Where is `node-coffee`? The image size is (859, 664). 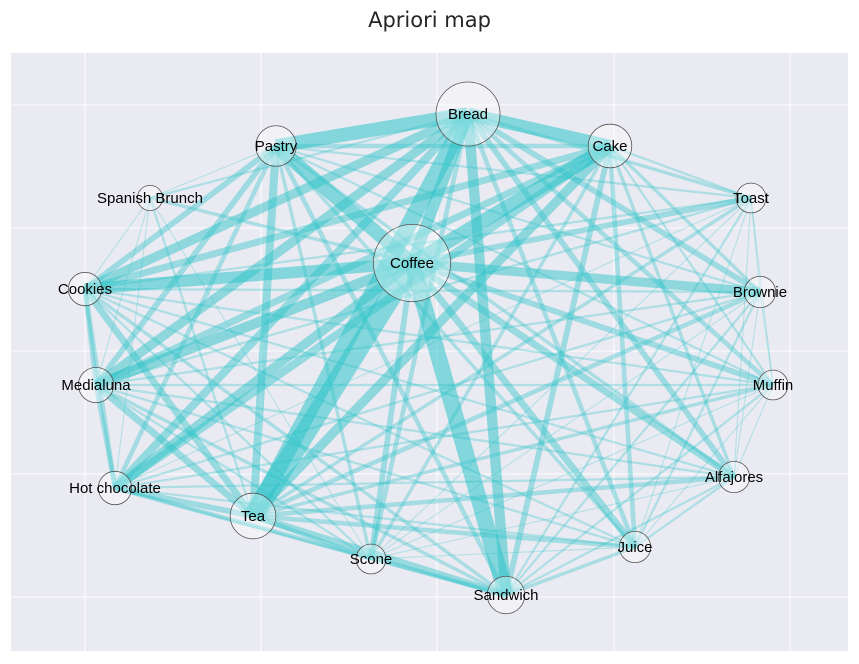
node-coffee is located at coordinates (412, 263).